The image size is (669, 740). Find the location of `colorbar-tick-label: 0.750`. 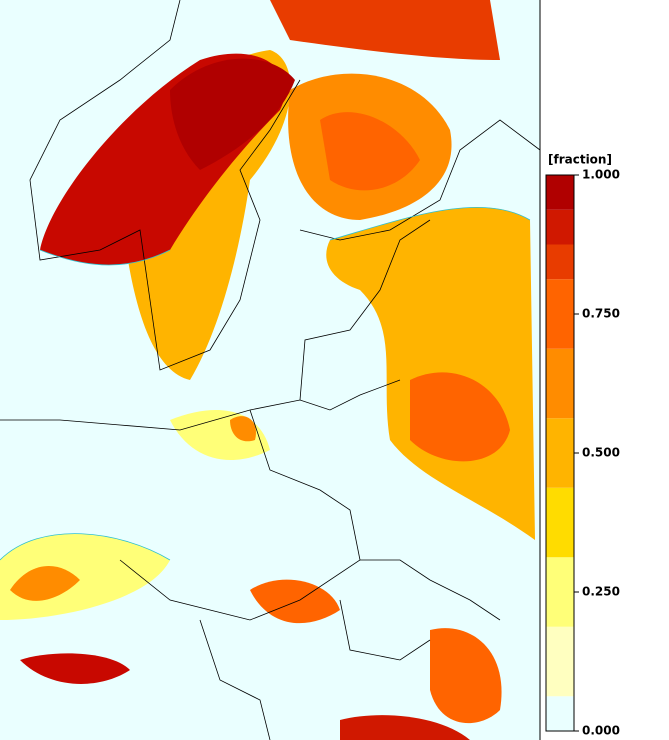

colorbar-tick-label: 0.750 is located at coordinates (601, 314).